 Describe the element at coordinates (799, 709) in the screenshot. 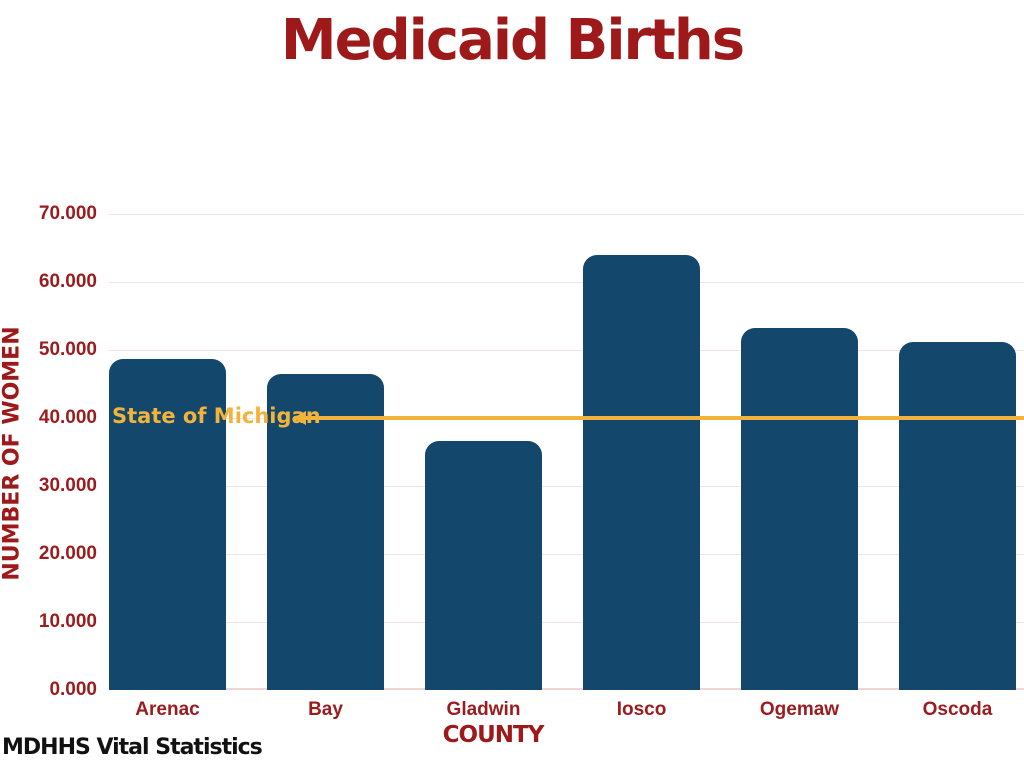

I see `x-tick-label-ogemaw: Ogemaw` at that location.